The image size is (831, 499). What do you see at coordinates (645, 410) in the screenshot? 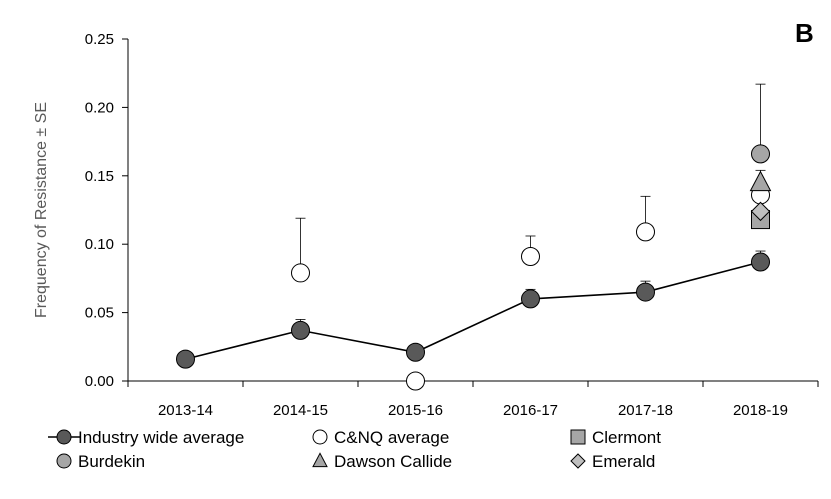
I see `x-tick-label: 2017-18` at bounding box center [645, 410].